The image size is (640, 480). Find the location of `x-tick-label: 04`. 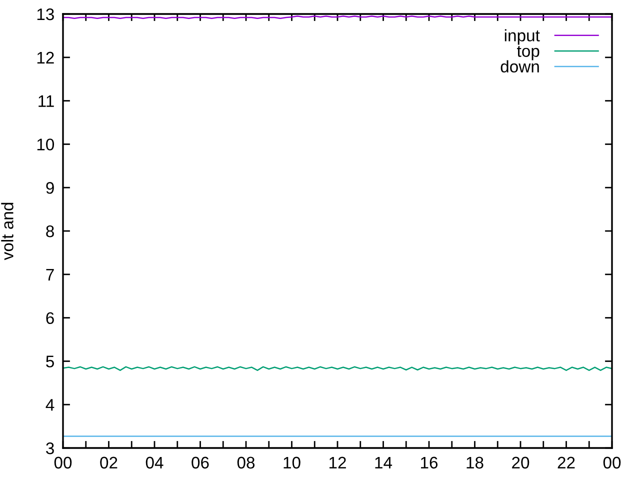

x-tick-label: 04 is located at coordinates (155, 462).